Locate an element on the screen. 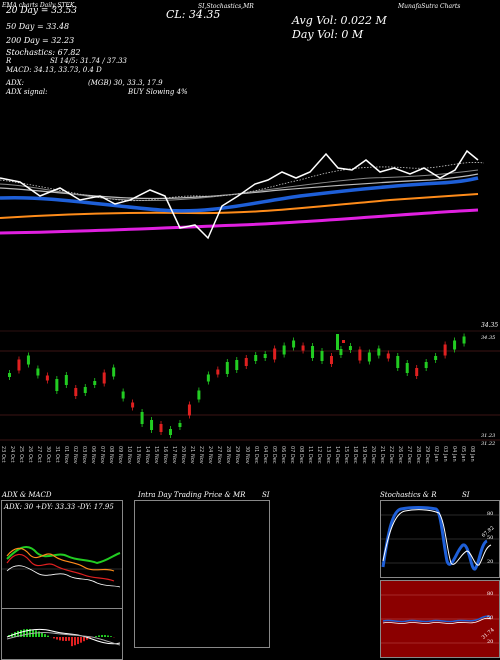 The width and height of the screenshot is (500, 660). macd-line is located at coordinates (63, 636).